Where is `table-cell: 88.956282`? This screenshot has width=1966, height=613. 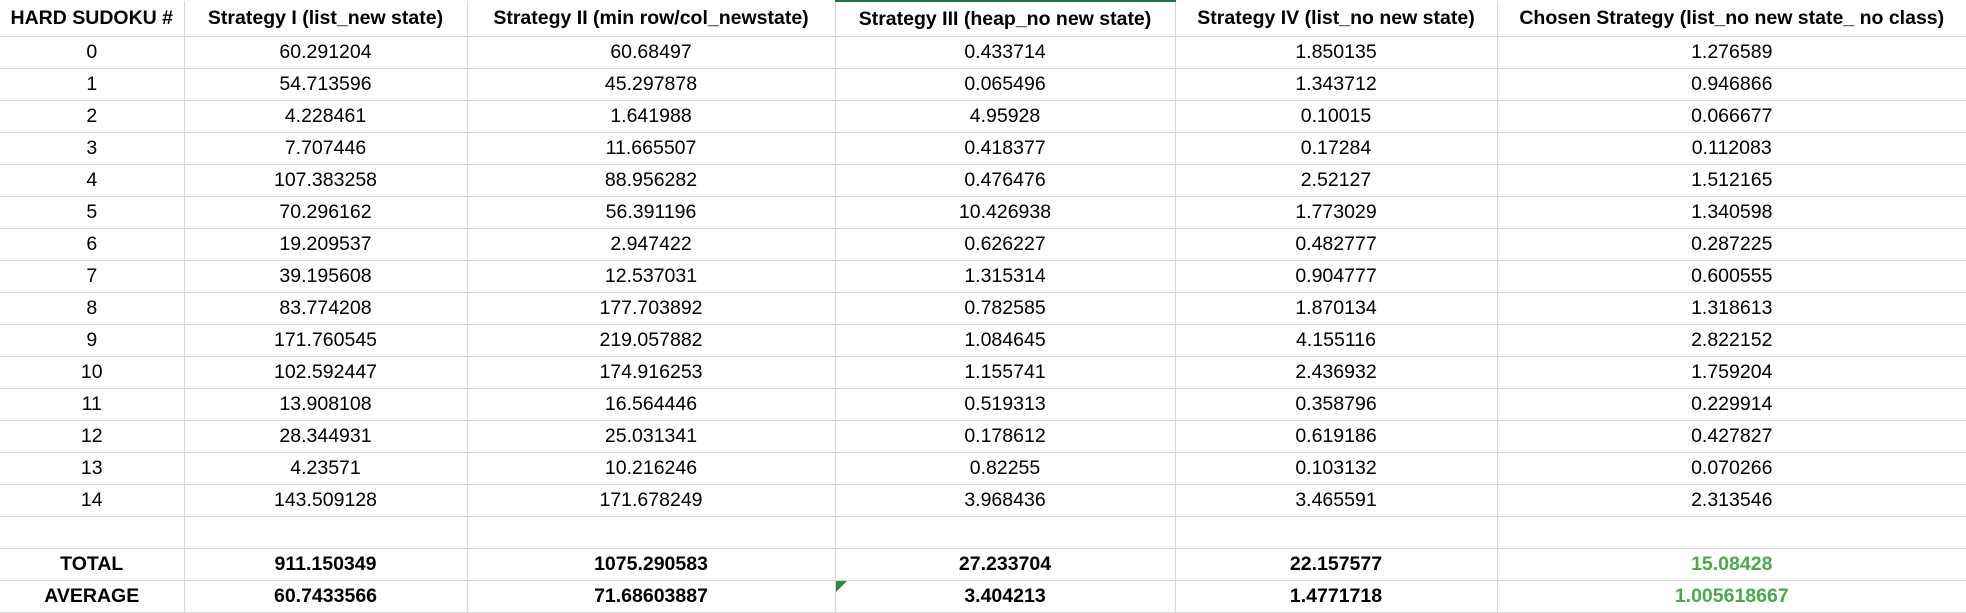
table-cell: 88.956282 is located at coordinates (651, 180).